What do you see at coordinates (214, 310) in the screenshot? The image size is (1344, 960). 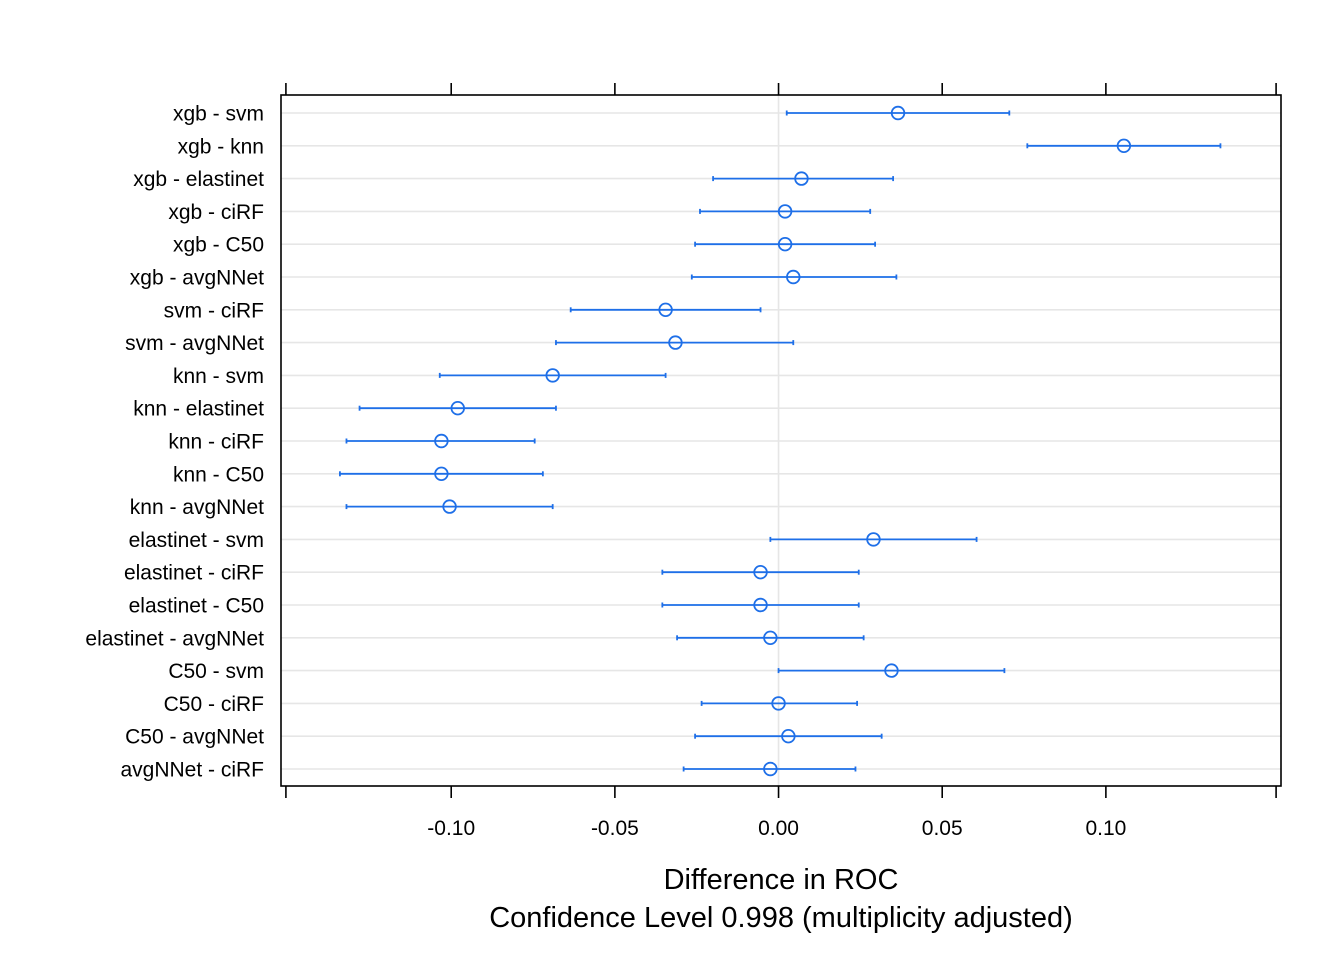 I see `y-tick-label: svm - ciRF` at bounding box center [214, 310].